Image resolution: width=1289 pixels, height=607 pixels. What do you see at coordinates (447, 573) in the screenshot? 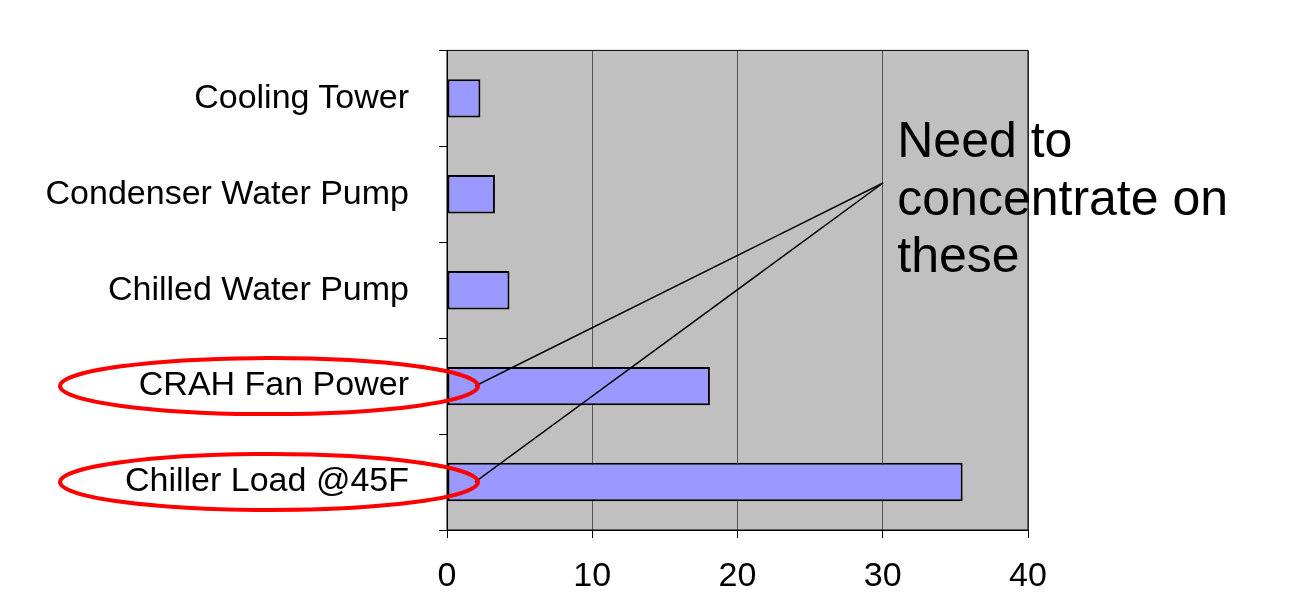
I see `x-tick-label: 0` at bounding box center [447, 573].